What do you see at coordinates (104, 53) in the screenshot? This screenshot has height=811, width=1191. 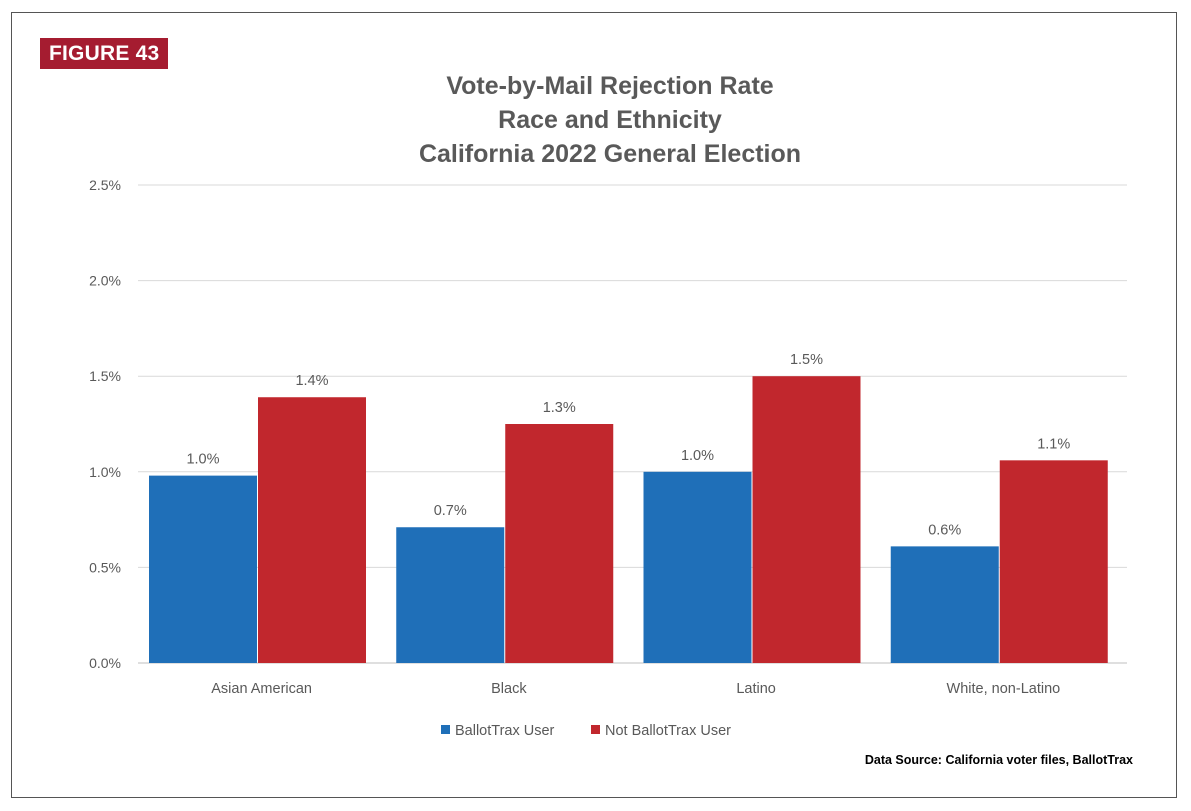 I see `figure-label-badge: FIGURE 43` at bounding box center [104, 53].